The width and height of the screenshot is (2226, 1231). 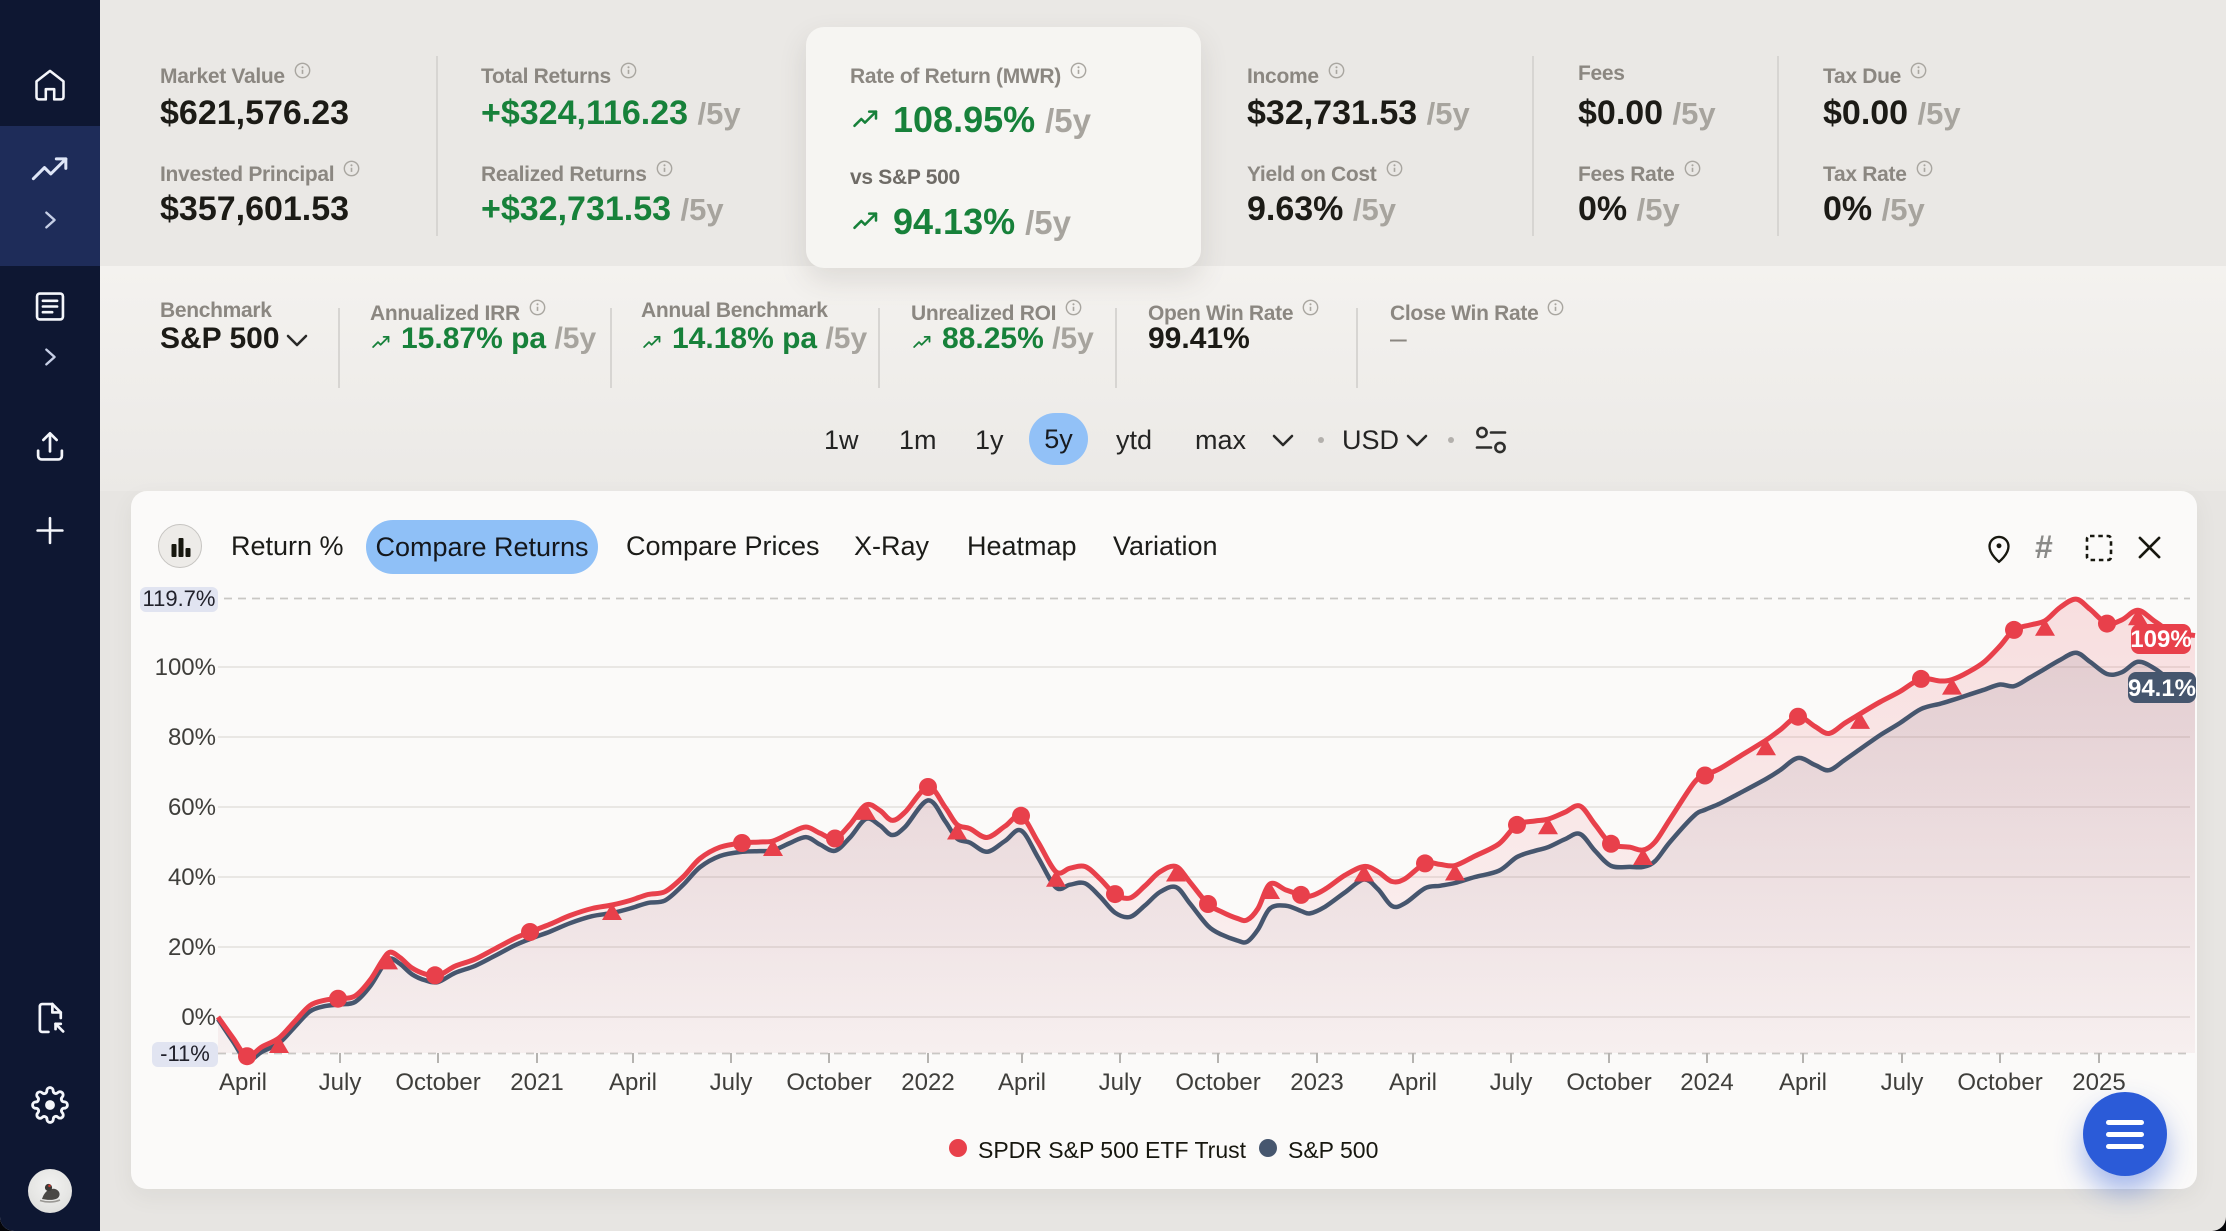 I want to click on svg-text: -11%, so click(x=185, y=1053).